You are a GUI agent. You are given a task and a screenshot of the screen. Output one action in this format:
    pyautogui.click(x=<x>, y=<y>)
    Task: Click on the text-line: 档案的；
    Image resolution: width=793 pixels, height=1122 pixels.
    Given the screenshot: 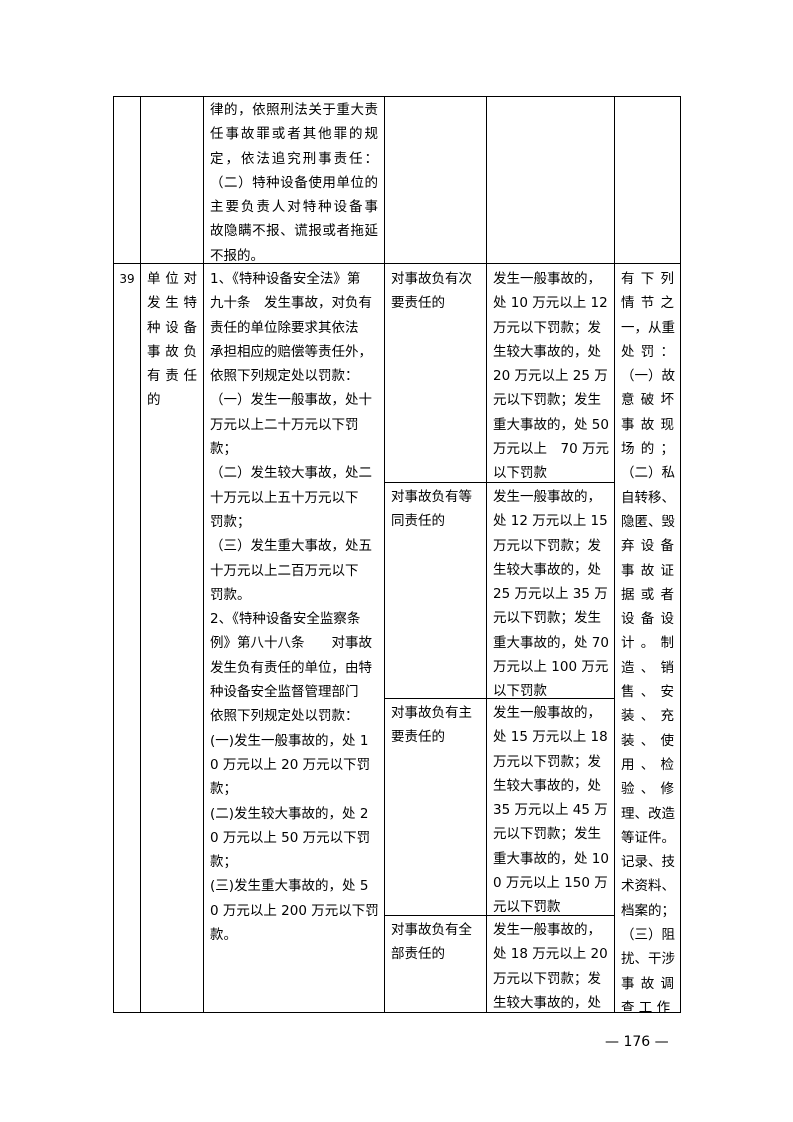 What is the action you would take?
    pyautogui.click(x=648, y=910)
    